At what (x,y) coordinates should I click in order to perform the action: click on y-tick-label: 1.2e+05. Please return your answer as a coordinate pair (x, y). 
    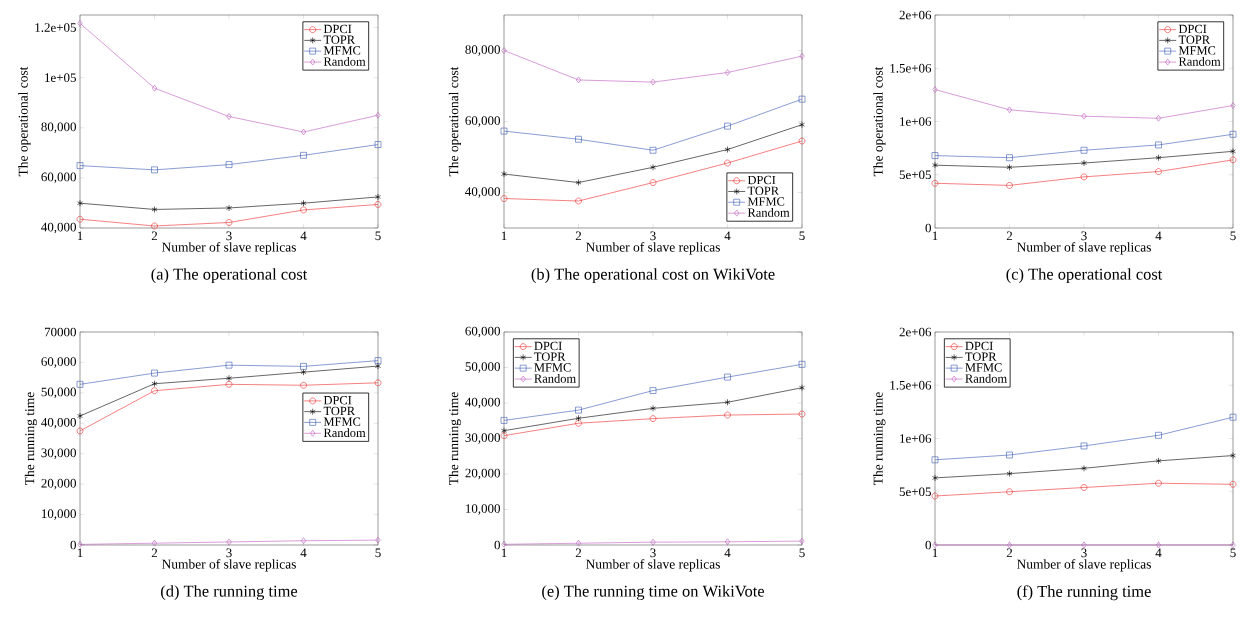
    Looking at the image, I should click on (55, 27).